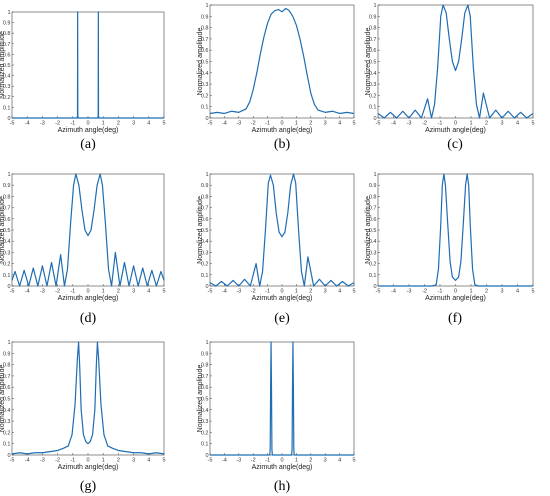 Image resolution: width=550 pixels, height=496 pixels. What do you see at coordinates (88, 144) in the screenshot?
I see `panel-label: (a)` at bounding box center [88, 144].